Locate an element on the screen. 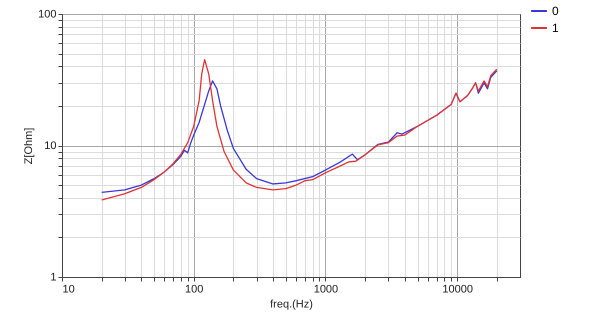 The height and width of the screenshot is (326, 600). y-tick-label: 10 is located at coordinates (50, 146).